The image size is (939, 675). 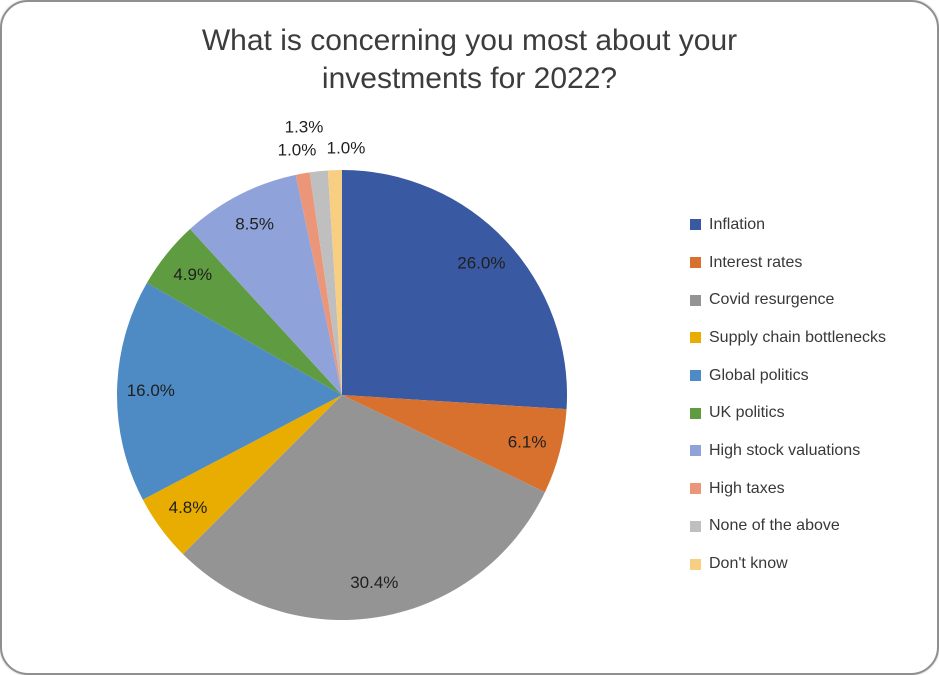 I want to click on pie-slice-high-taxes, so click(x=318, y=283).